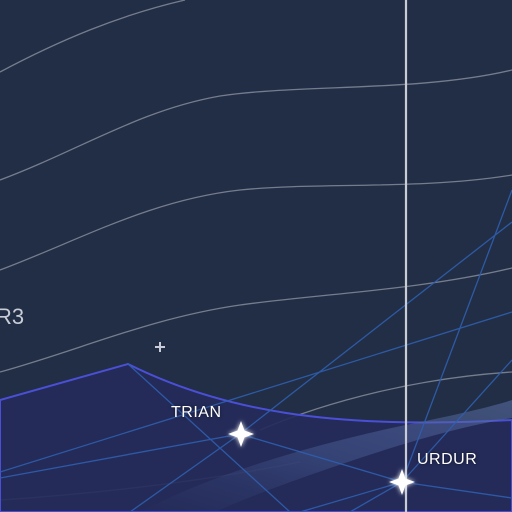  I want to click on waypoint-urdur, so click(402, 482).